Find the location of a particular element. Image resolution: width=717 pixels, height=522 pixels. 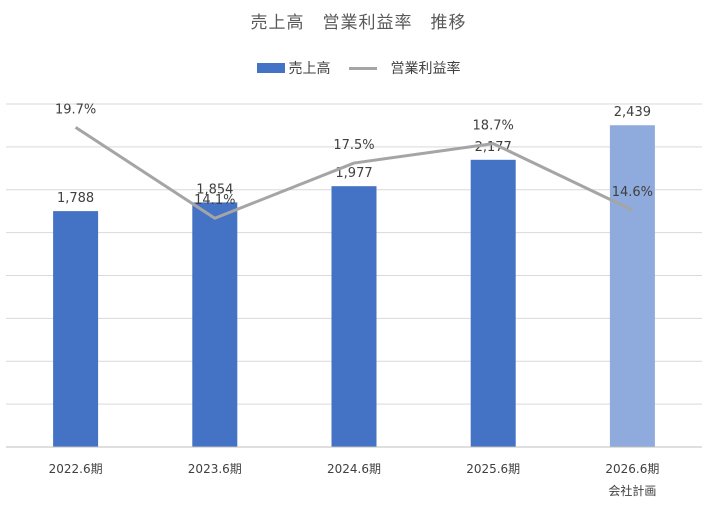

line-data-label: 18.7% is located at coordinates (493, 126).